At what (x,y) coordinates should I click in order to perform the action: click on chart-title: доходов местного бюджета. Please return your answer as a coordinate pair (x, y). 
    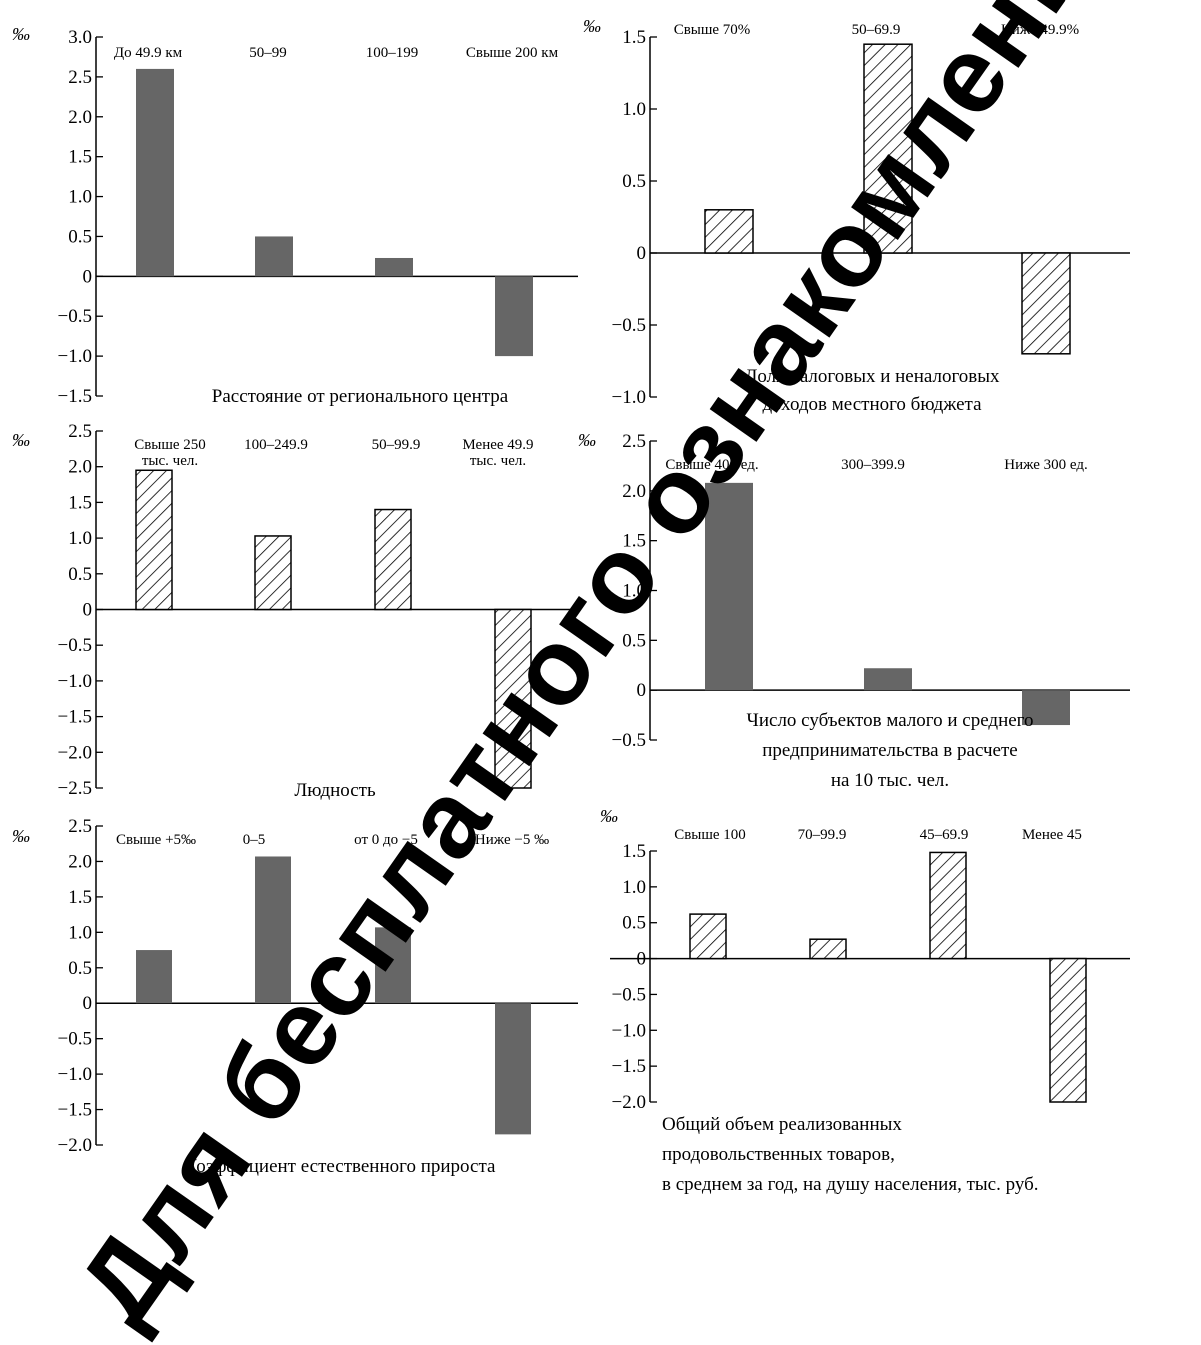
    Looking at the image, I should click on (872, 404).